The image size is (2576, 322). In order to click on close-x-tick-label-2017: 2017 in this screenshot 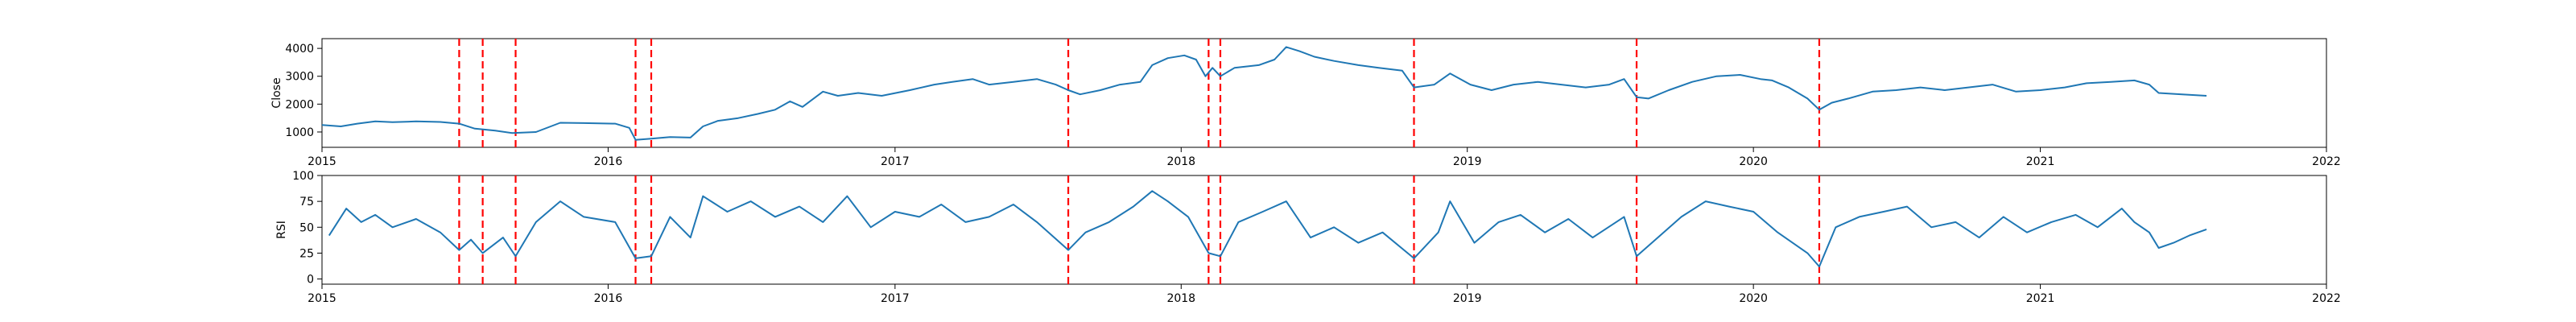, I will do `click(895, 161)`.